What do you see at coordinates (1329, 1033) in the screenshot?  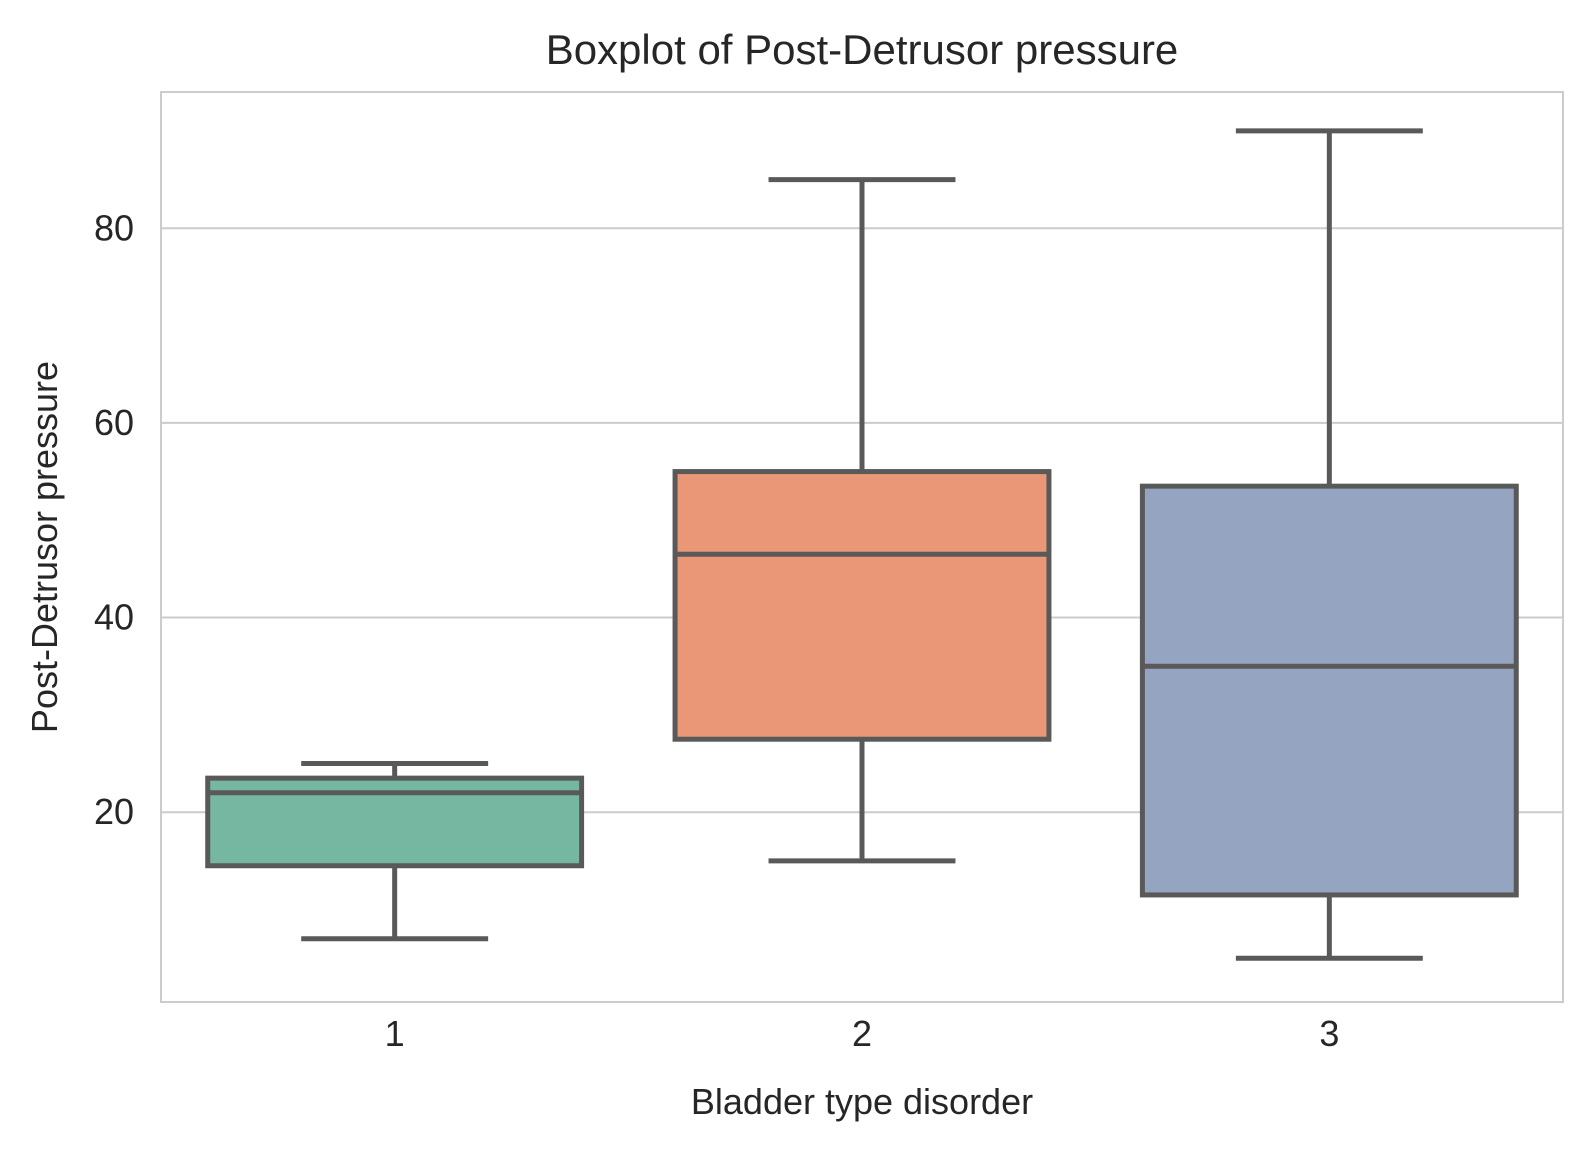 I see `x-tick-label: 3` at bounding box center [1329, 1033].